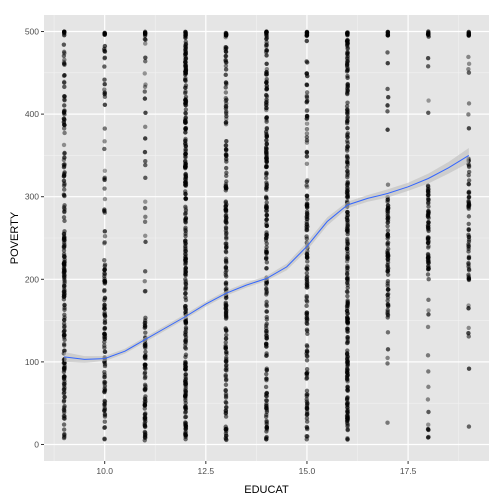 This screenshot has width=504, height=504. Describe the element at coordinates (15, 237) in the screenshot. I see `y-axis-title: POVERTY` at that location.